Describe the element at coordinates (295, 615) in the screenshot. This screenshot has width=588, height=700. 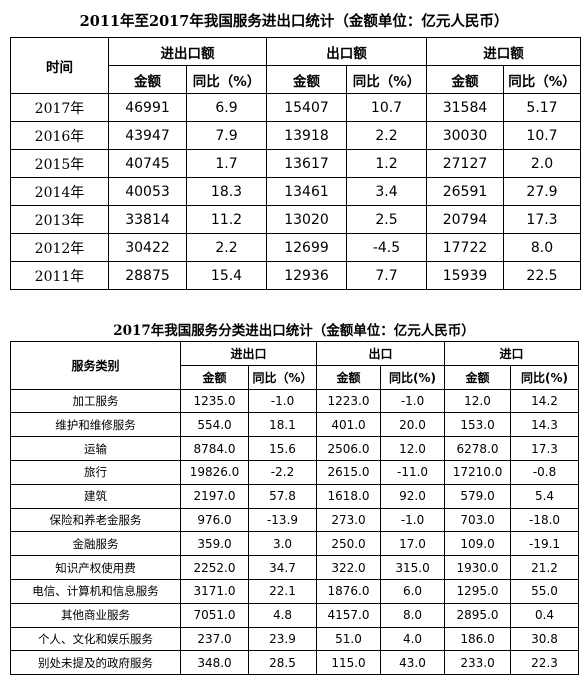
I see `table-row: 其他商业服务 7051.0 4.8 4157.0 8.0 2895.0 0.4` at that location.